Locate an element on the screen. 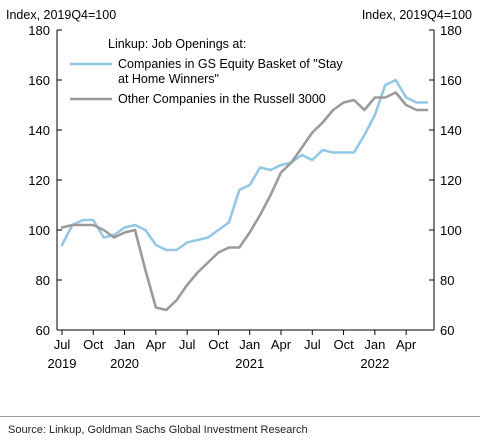  divider is located at coordinates (240, 416).